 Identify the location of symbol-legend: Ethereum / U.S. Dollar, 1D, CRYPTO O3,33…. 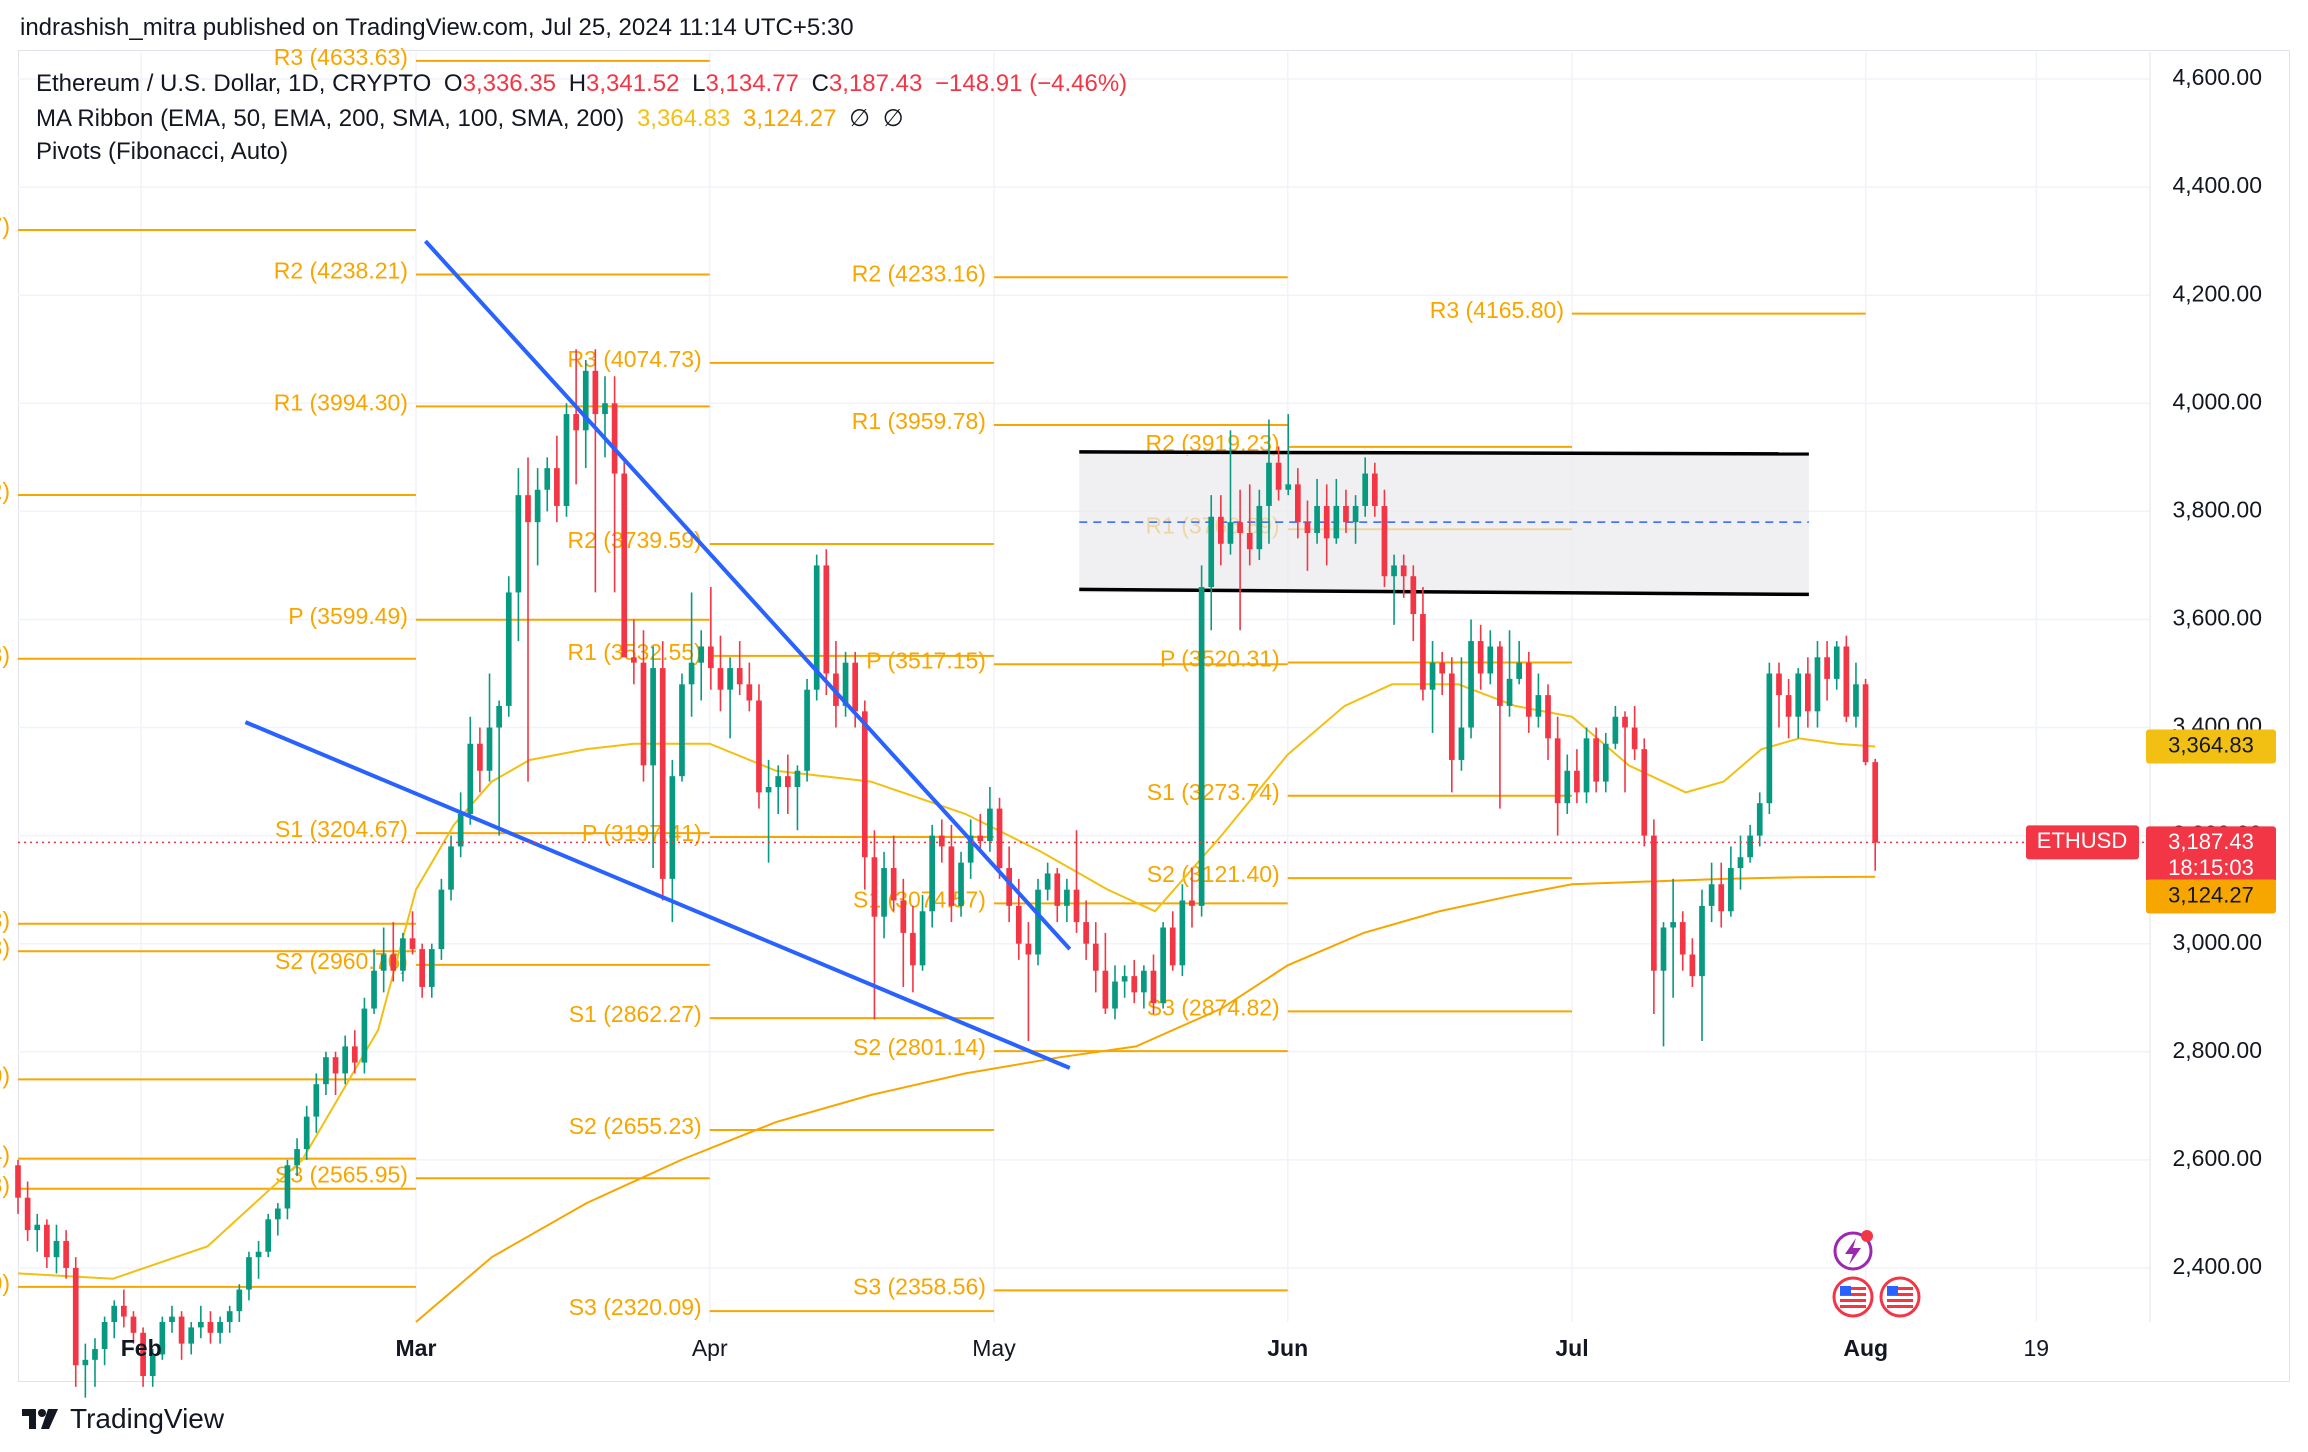
(584, 84).